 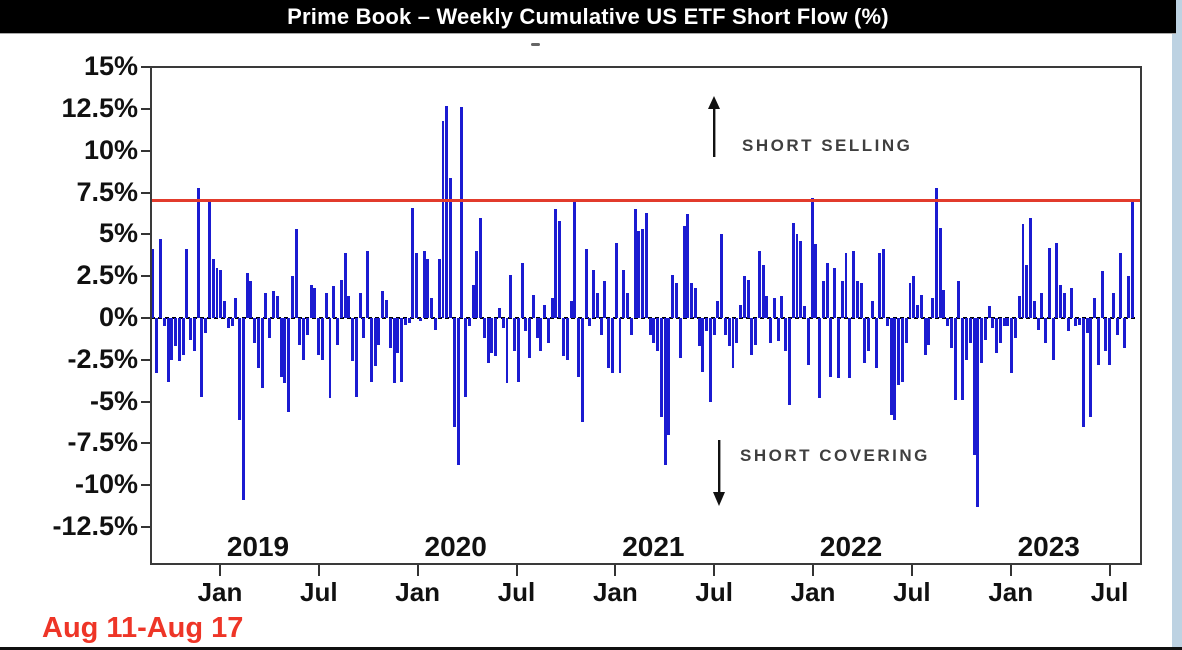 I want to click on x-axis-tick-label: Jul, so click(x=1109, y=592).